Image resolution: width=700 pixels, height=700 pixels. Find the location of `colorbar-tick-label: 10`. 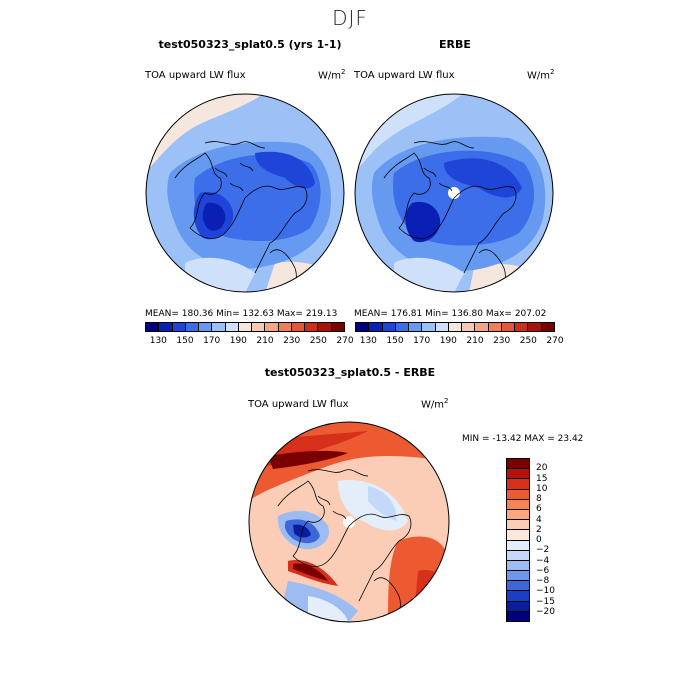

colorbar-tick-label: 10 is located at coordinates (542, 488).